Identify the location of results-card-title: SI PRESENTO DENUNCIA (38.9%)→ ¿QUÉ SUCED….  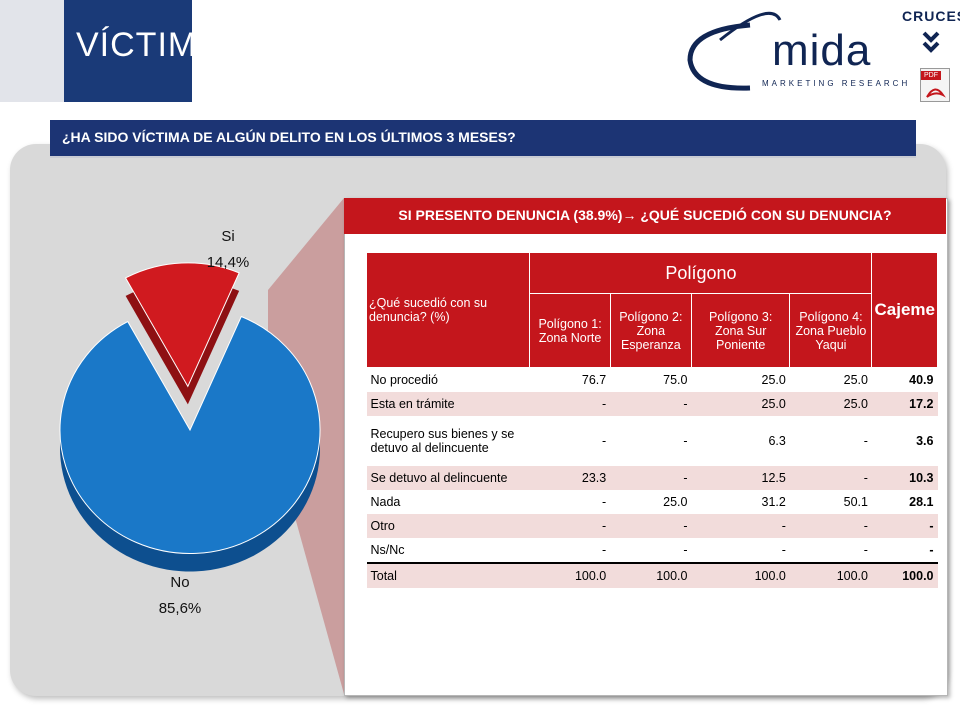
(645, 215).